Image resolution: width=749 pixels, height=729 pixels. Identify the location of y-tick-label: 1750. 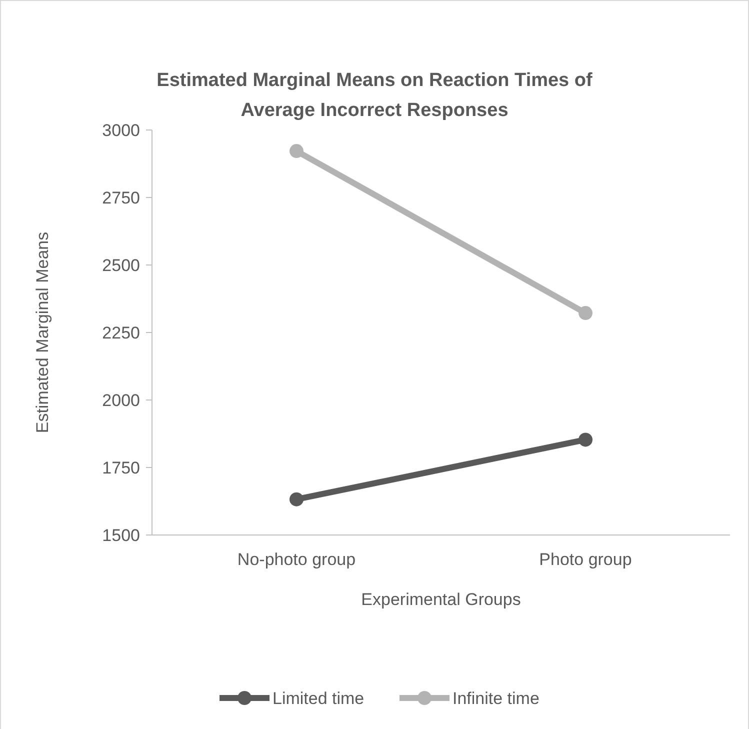
(121, 468).